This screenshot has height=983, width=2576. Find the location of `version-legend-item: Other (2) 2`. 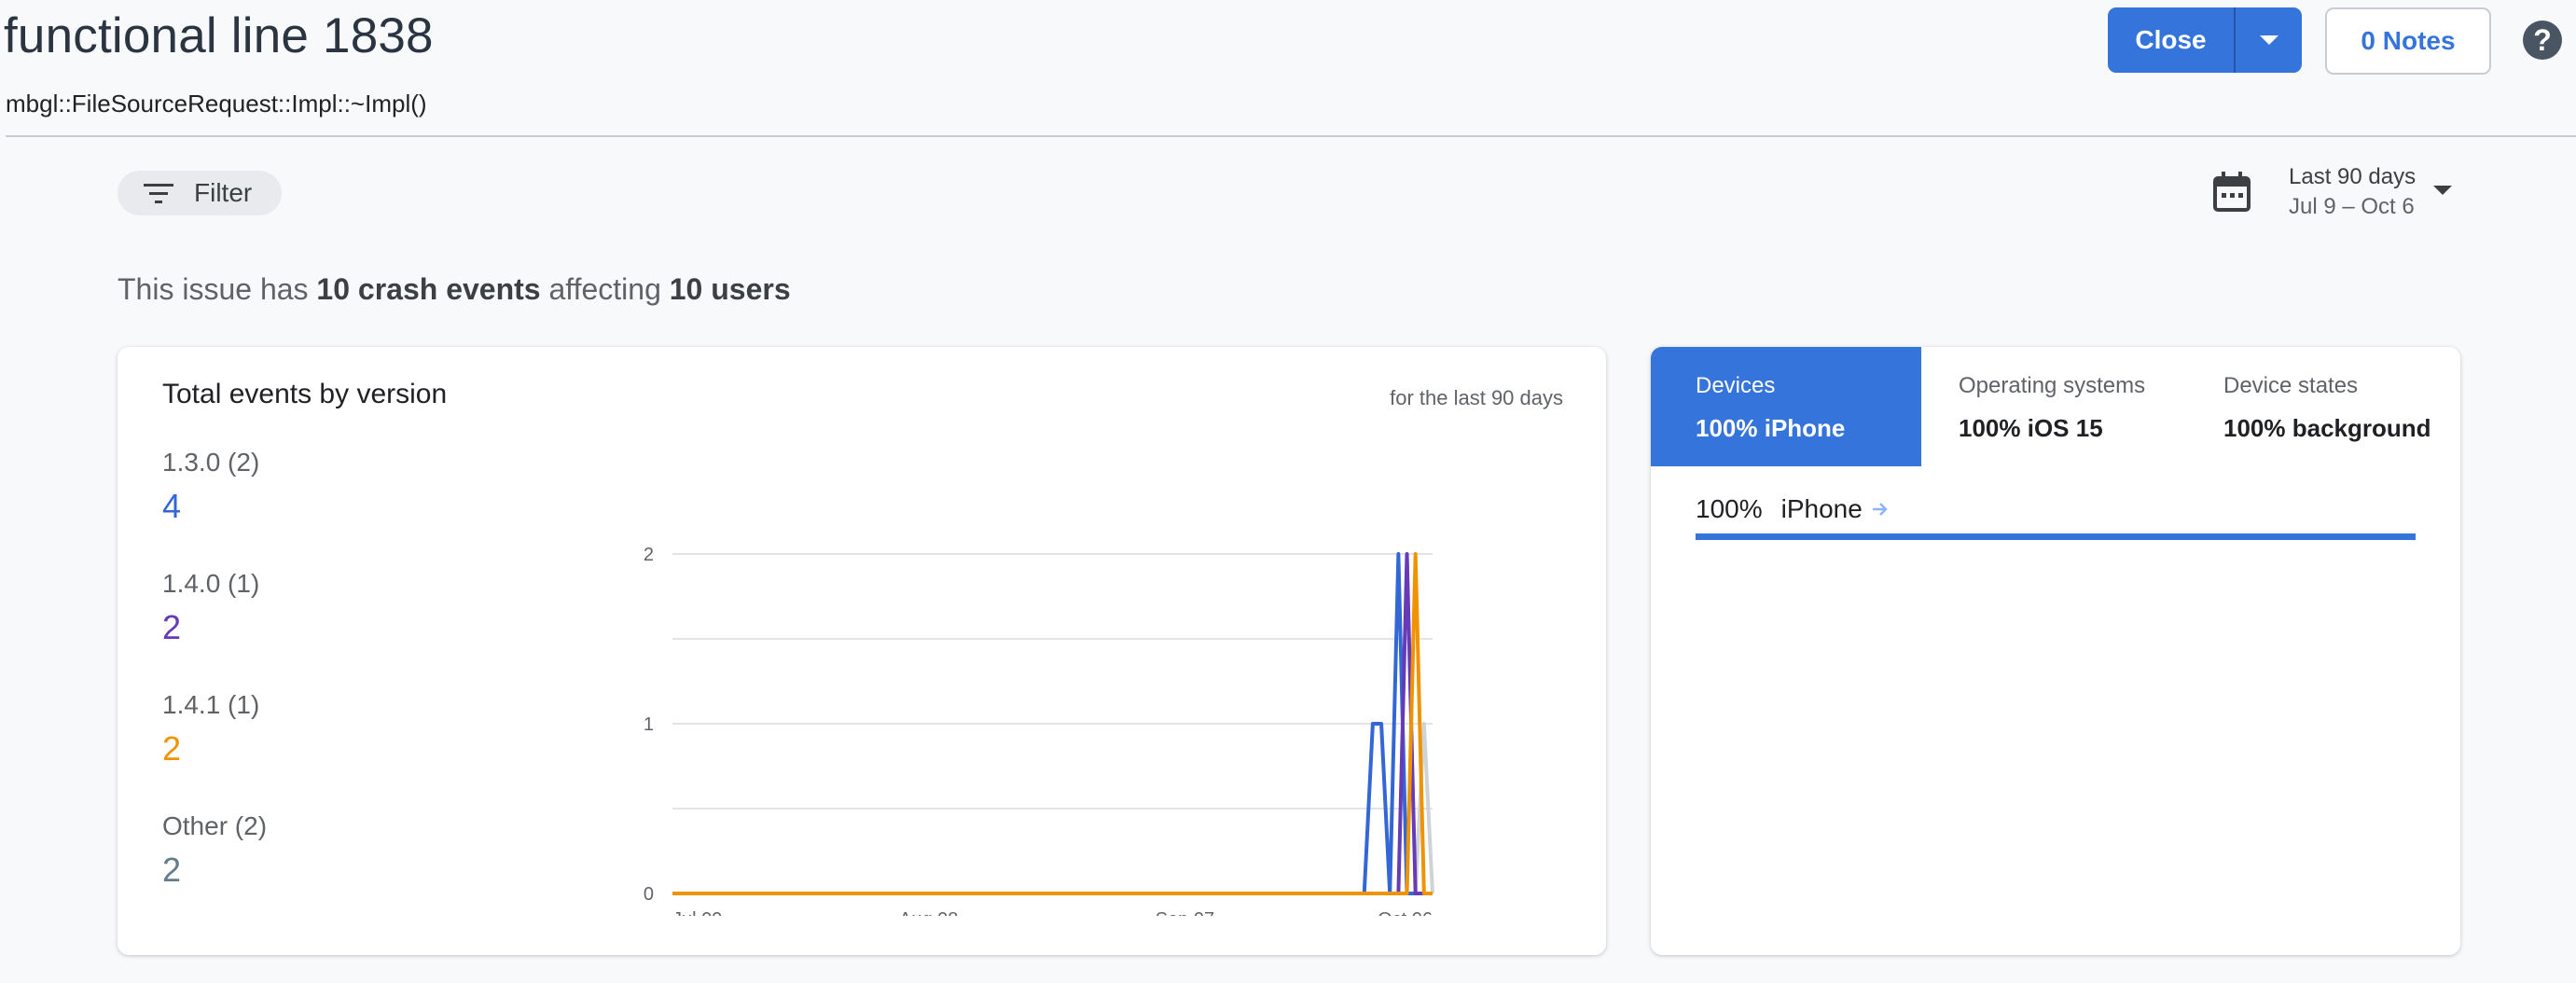

version-legend-item: Other (2) 2 is located at coordinates (214, 850).